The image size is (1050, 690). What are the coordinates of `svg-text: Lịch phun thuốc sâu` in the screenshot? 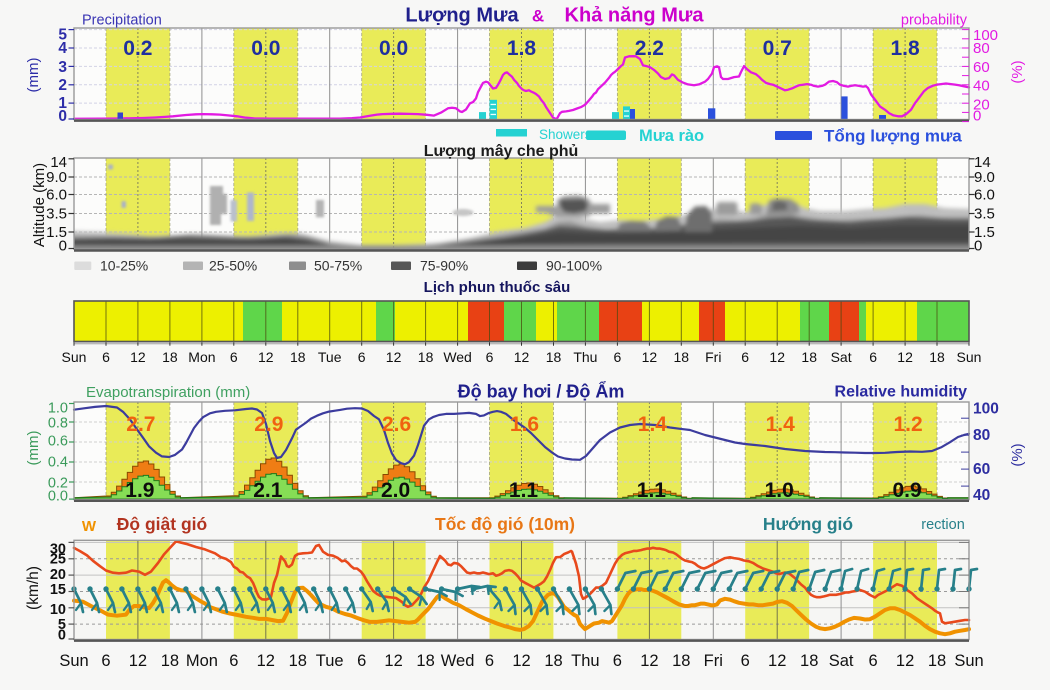 It's located at (497, 287).